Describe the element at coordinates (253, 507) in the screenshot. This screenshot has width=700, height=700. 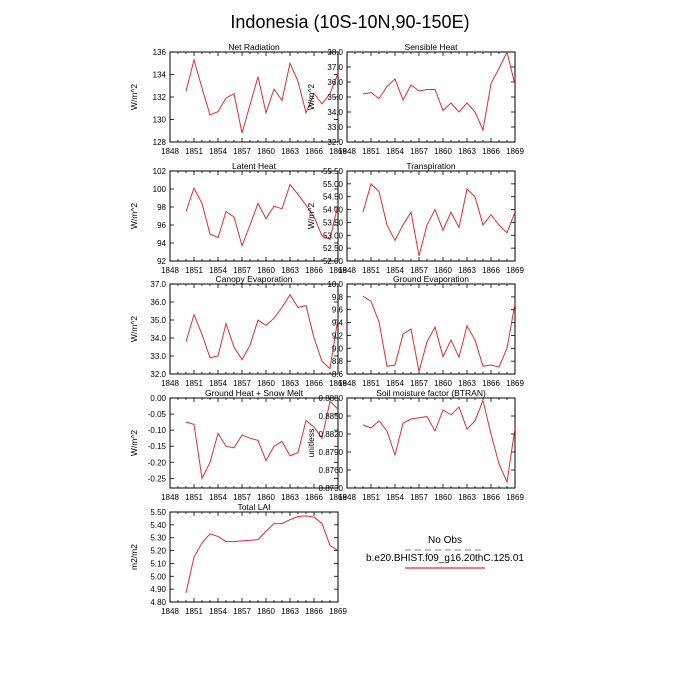
I see `chart-title: Total LAI` at that location.